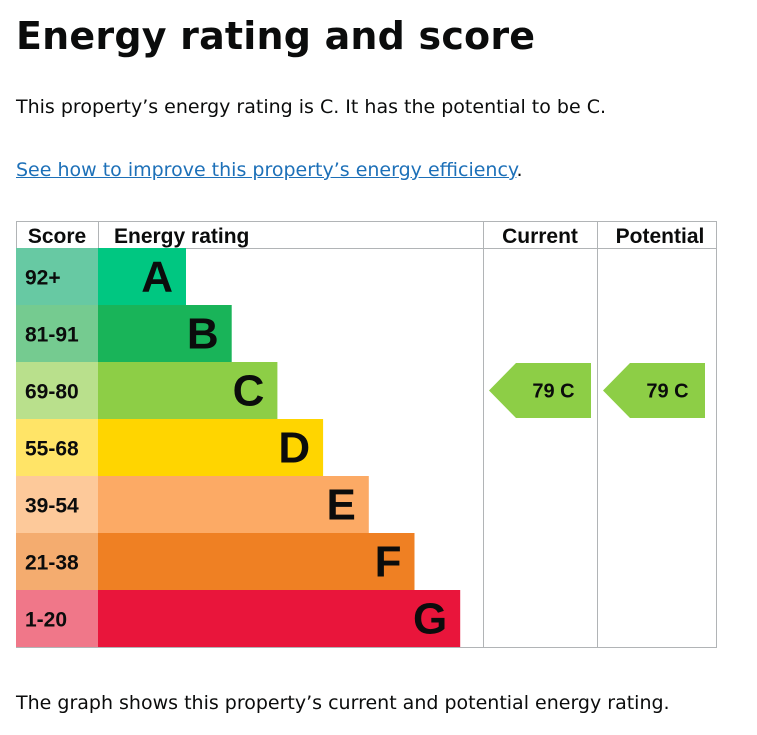 Image resolution: width=757 pixels, height=735 pixels. I want to click on header-score: Score, so click(57, 236).